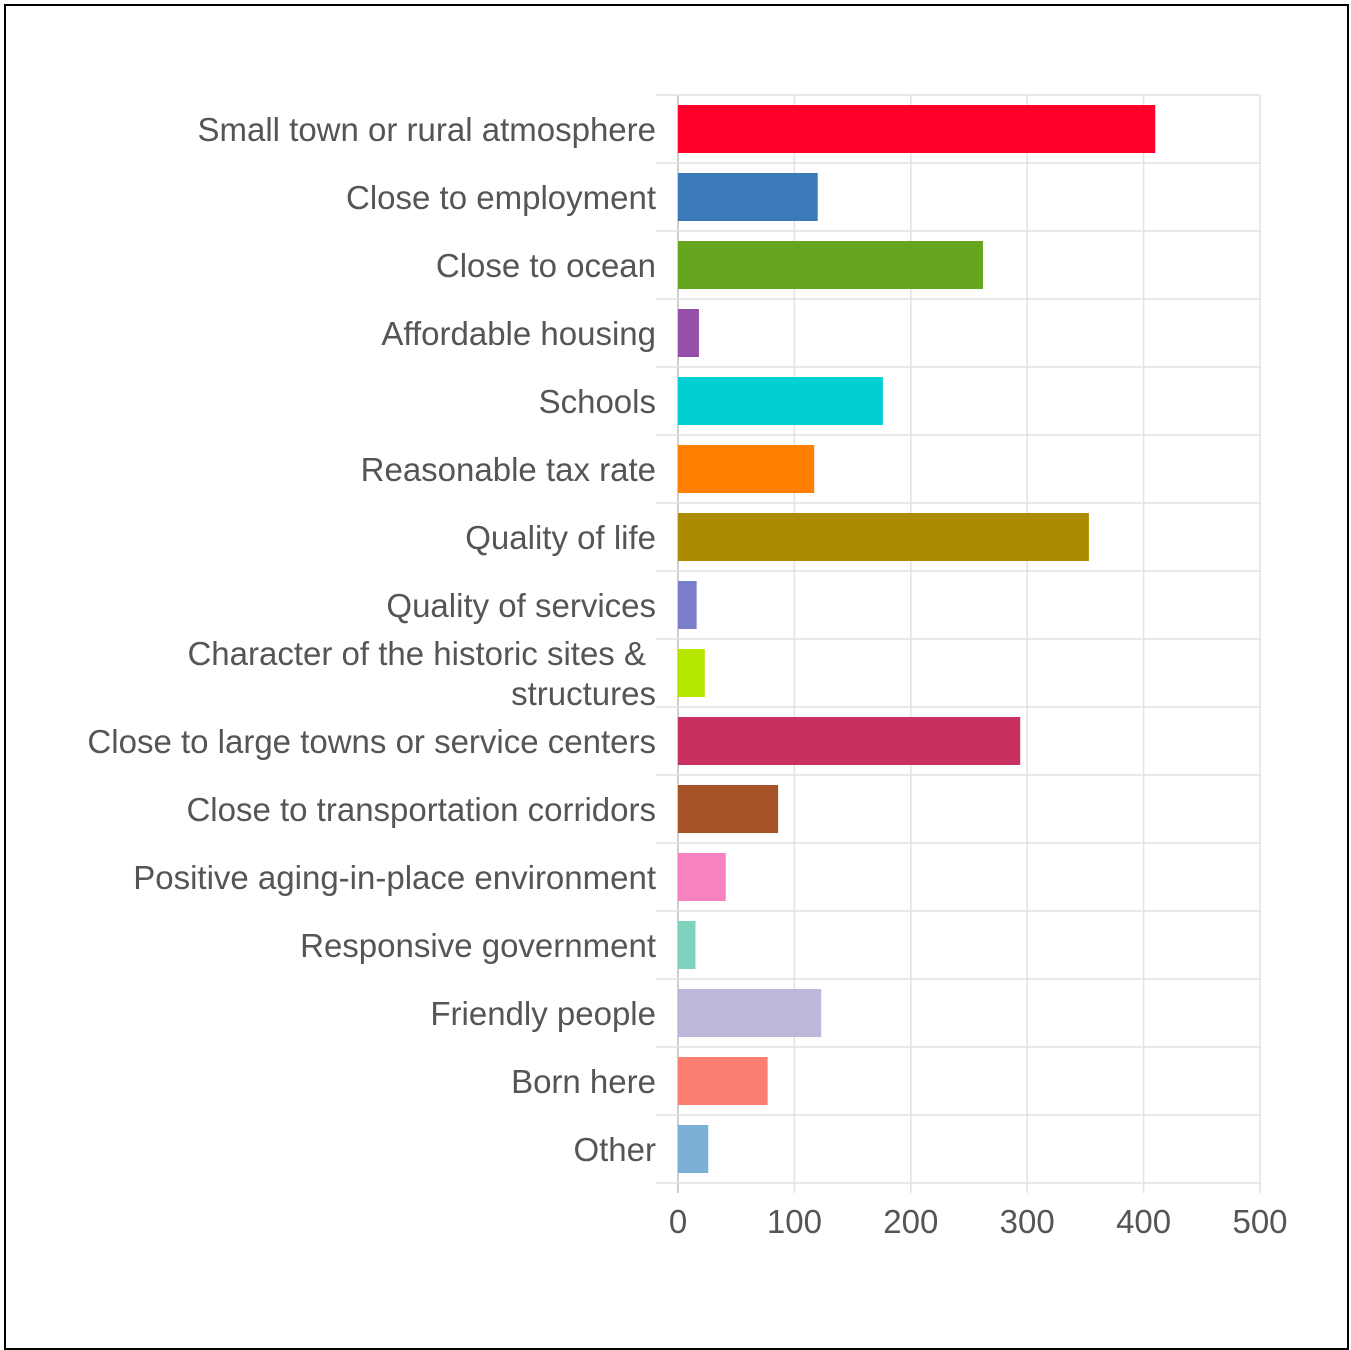 The image size is (1351, 1350). I want to click on x-tick-label: 0, so click(678, 1221).